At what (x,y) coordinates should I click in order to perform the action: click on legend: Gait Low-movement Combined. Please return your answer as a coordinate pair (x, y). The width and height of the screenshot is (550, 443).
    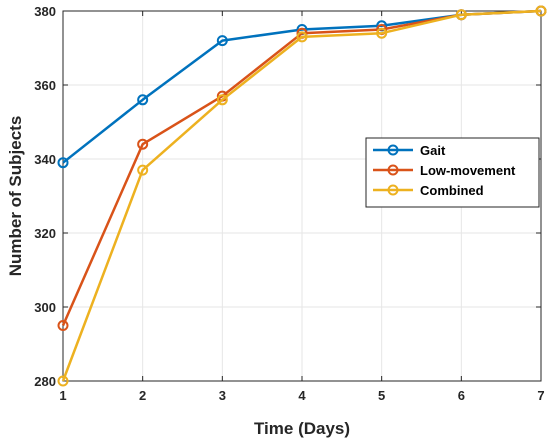
    Looking at the image, I should click on (452, 172).